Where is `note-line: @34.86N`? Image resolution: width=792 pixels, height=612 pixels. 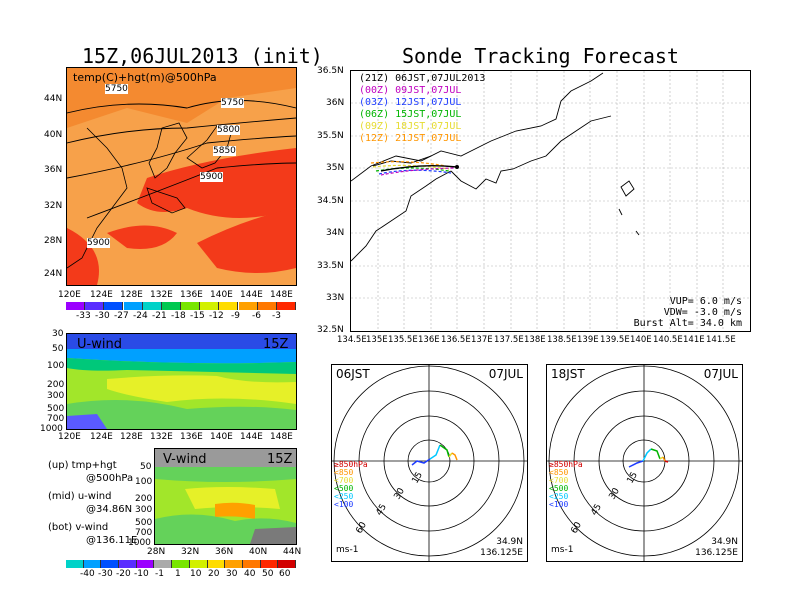 note-line: @34.86N is located at coordinates (109, 509).